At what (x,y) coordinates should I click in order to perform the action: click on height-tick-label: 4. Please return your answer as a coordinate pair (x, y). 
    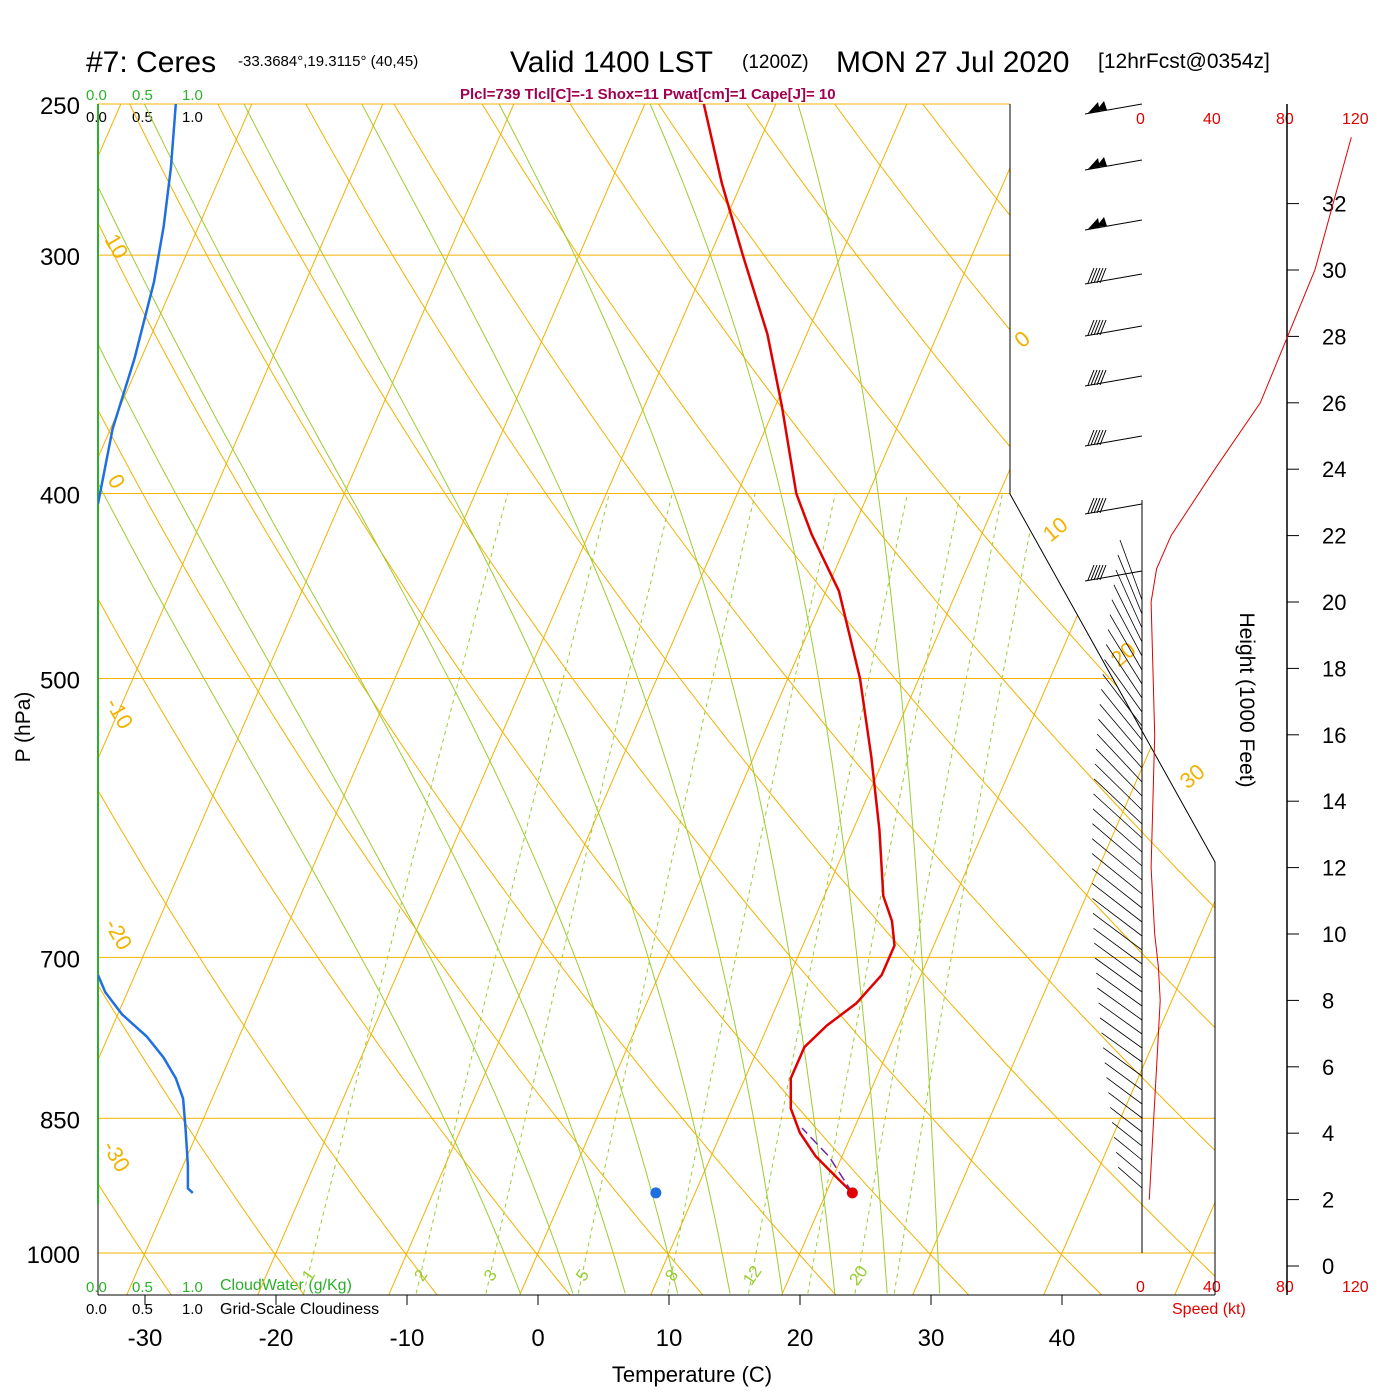
    Looking at the image, I should click on (1328, 1133).